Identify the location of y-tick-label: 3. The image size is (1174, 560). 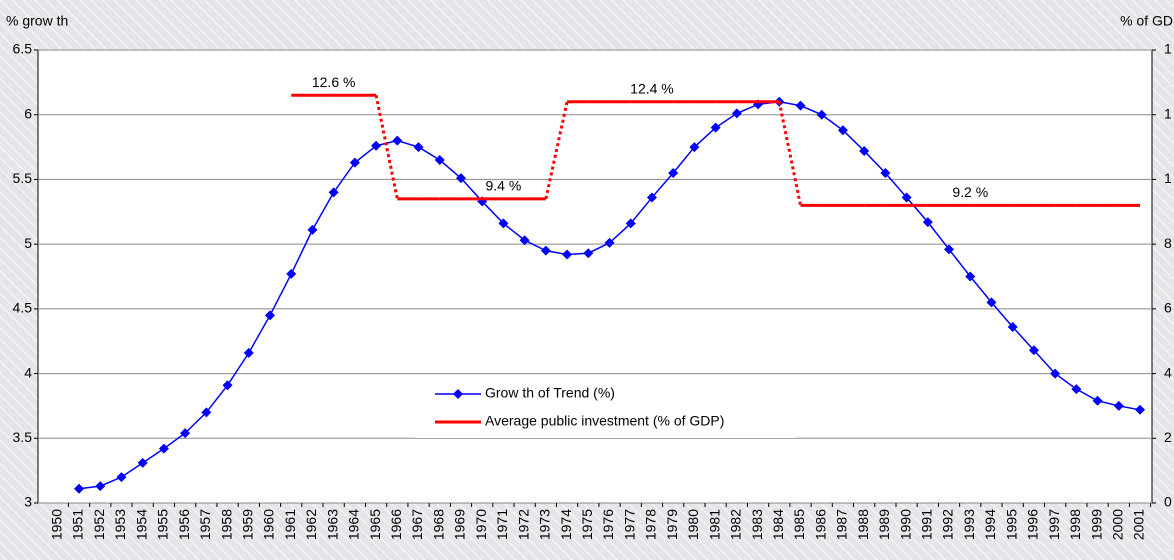
(28, 502).